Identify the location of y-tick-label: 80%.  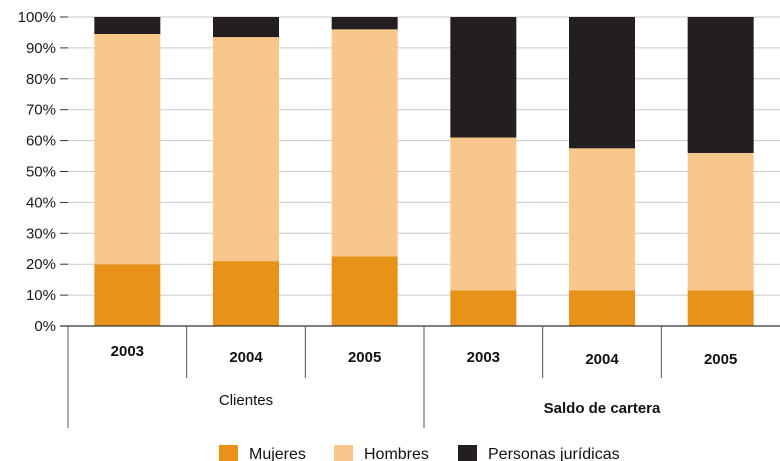
(41, 79).